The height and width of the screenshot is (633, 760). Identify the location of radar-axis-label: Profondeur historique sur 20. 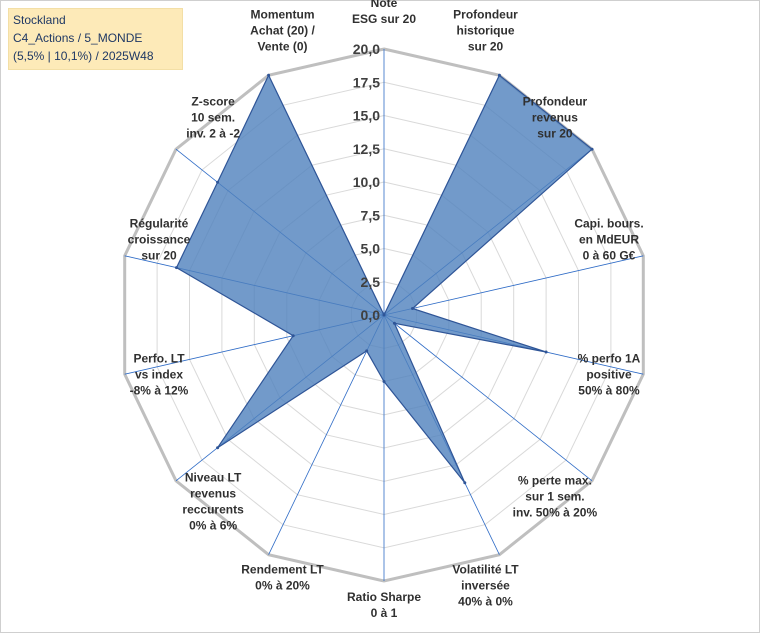
(485, 31).